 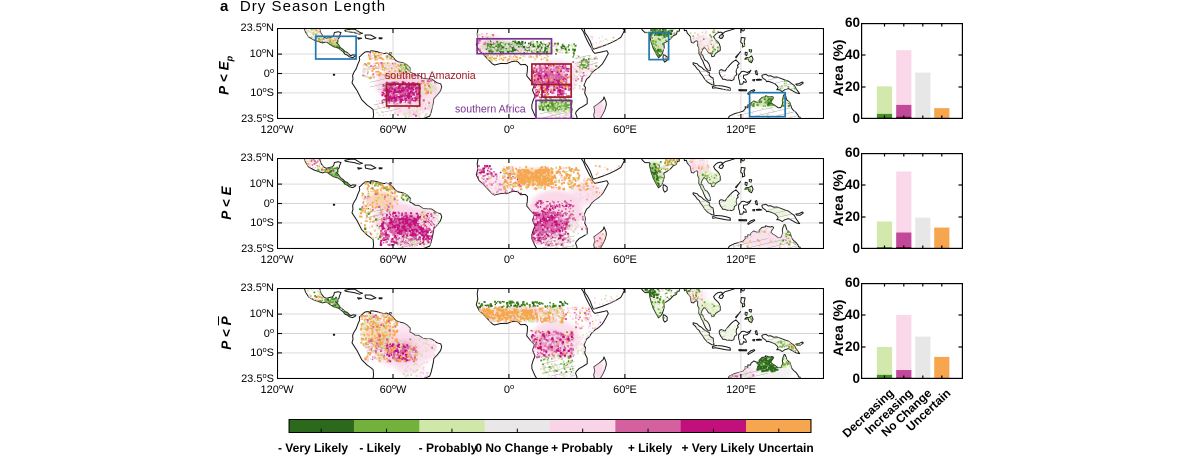 What do you see at coordinates (430, 76) in the screenshot?
I see `svg-text: southern Amazonia` at bounding box center [430, 76].